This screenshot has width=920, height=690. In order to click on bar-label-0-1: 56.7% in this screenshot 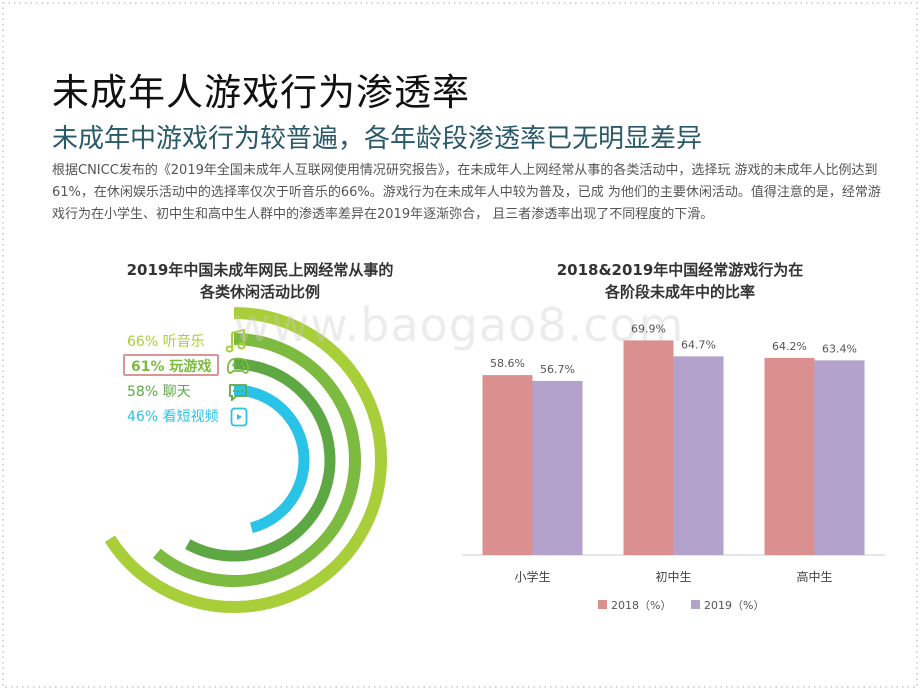, I will do `click(557, 369)`.